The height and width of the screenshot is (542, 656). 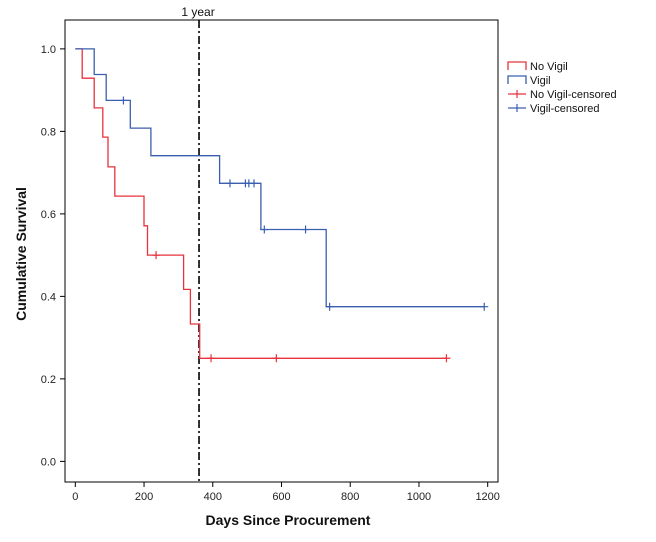 What do you see at coordinates (53, 256) in the screenshot?
I see `y-axis-ticks: 0.0 0.2 0.4 0.6 0.8 1.0` at bounding box center [53, 256].